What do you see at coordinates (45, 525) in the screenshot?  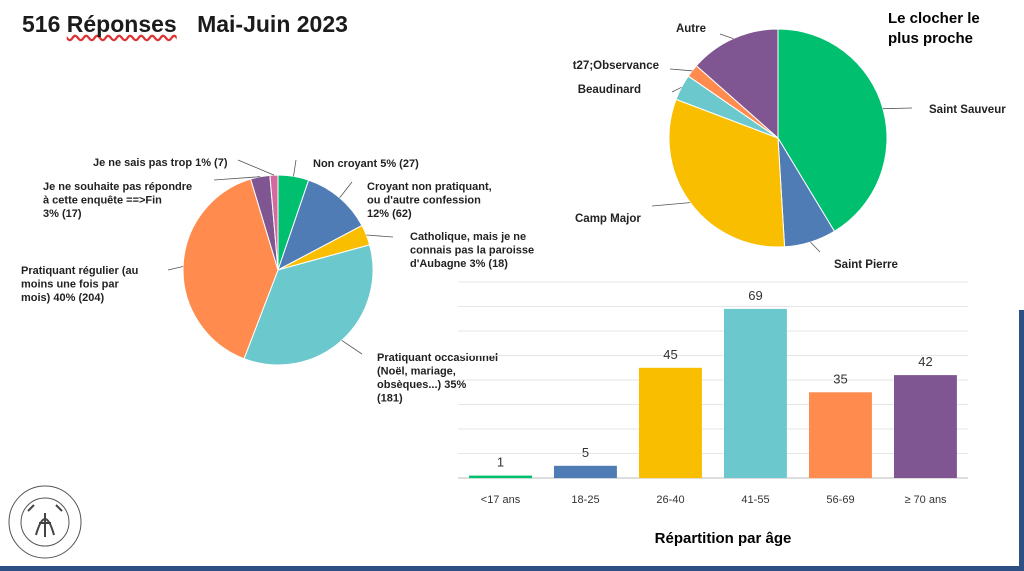 I see `logo-figure` at bounding box center [45, 525].